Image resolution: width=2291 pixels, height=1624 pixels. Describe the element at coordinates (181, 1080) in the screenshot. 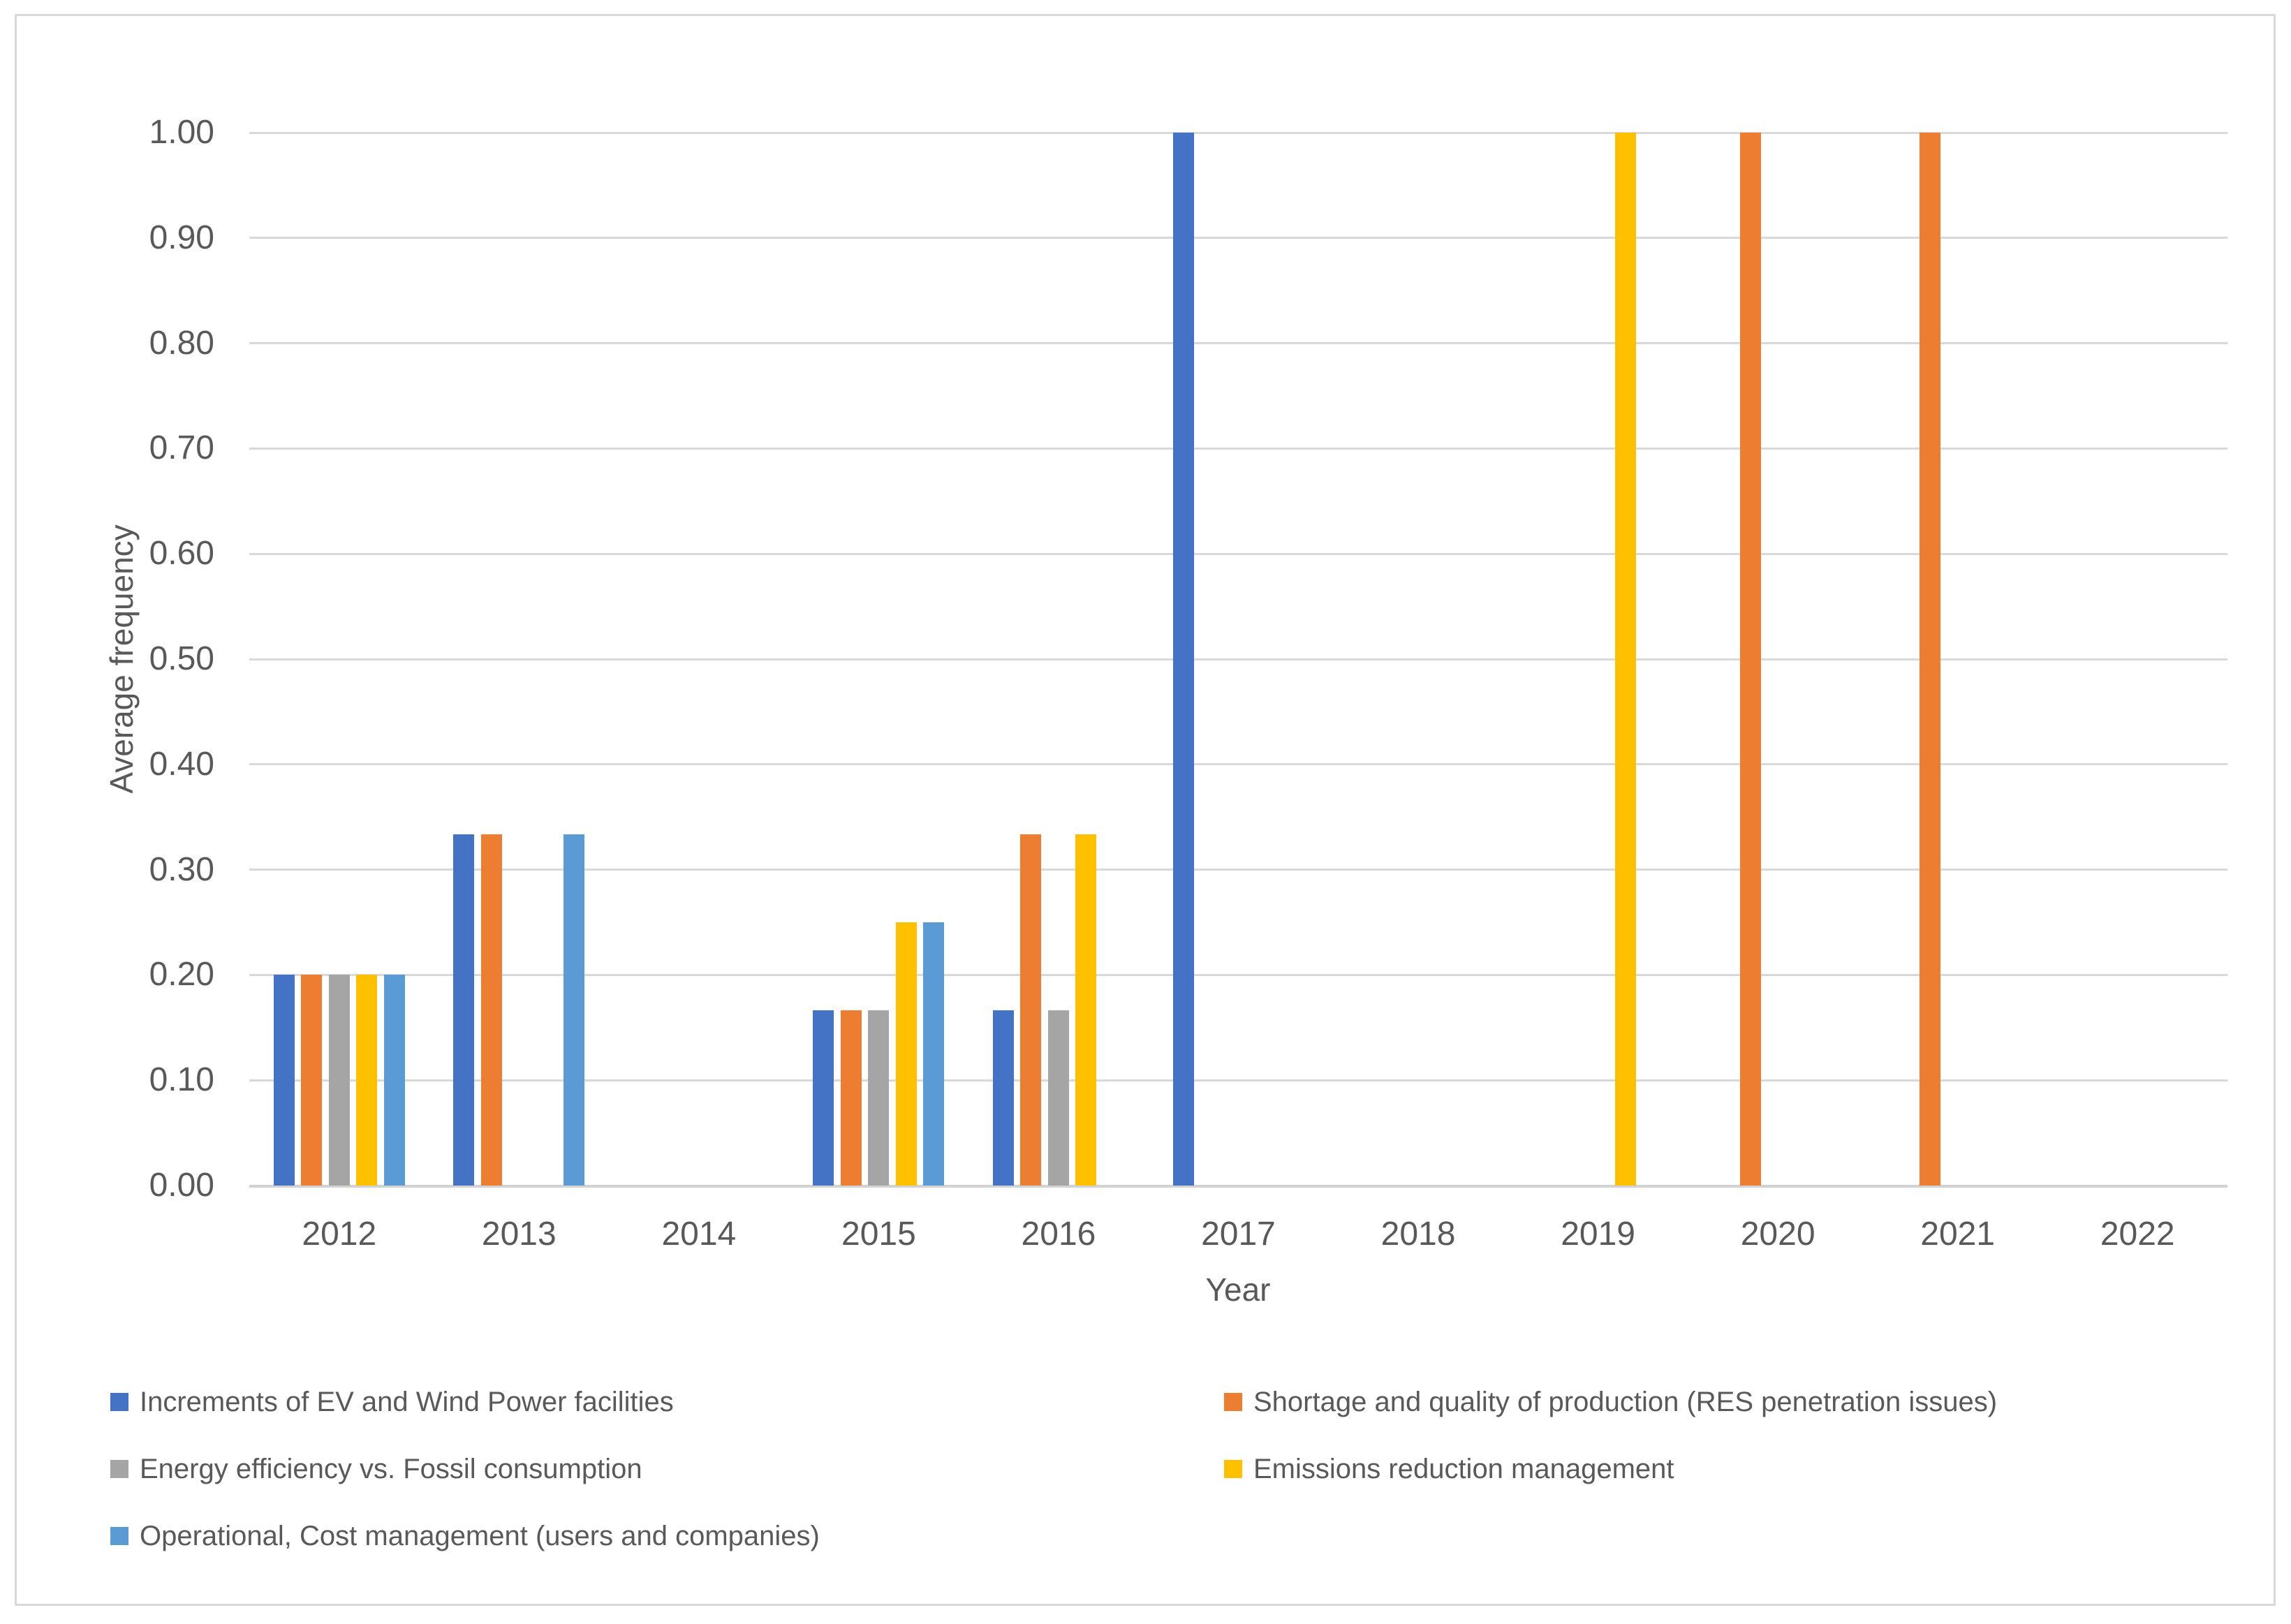

I see `y-tick-label-0.10: 0.10` at that location.